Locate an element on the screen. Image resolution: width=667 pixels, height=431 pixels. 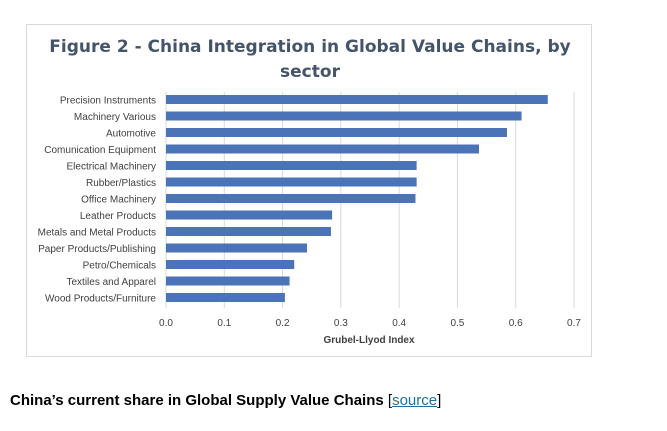
x-tick-label: 0.6 is located at coordinates (516, 323).